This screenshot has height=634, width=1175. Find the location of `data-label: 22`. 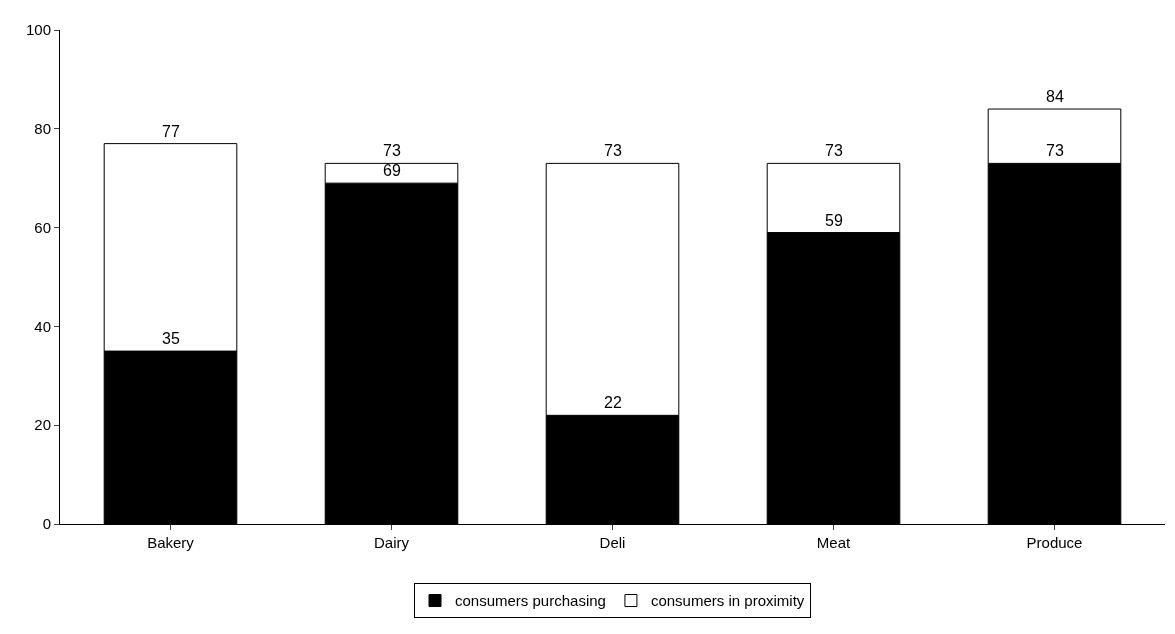

data-label: 22 is located at coordinates (613, 402).